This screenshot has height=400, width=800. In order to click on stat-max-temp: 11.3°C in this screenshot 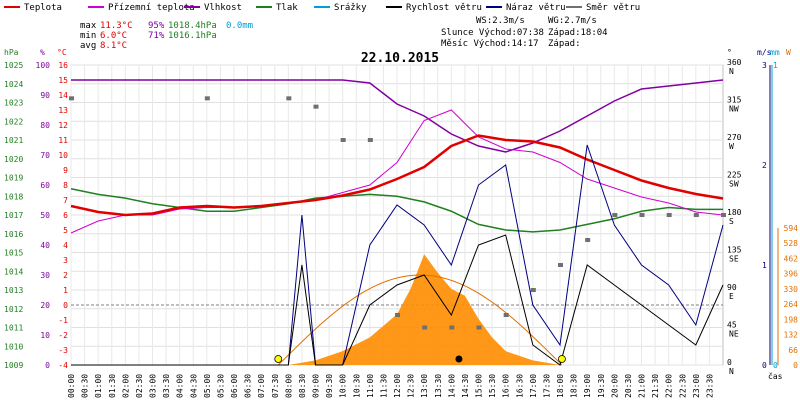, I will do `click(116, 26)`.